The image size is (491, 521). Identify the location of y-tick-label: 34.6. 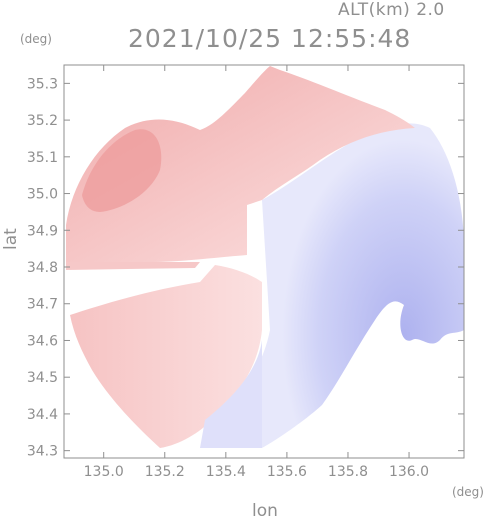
(42, 341).